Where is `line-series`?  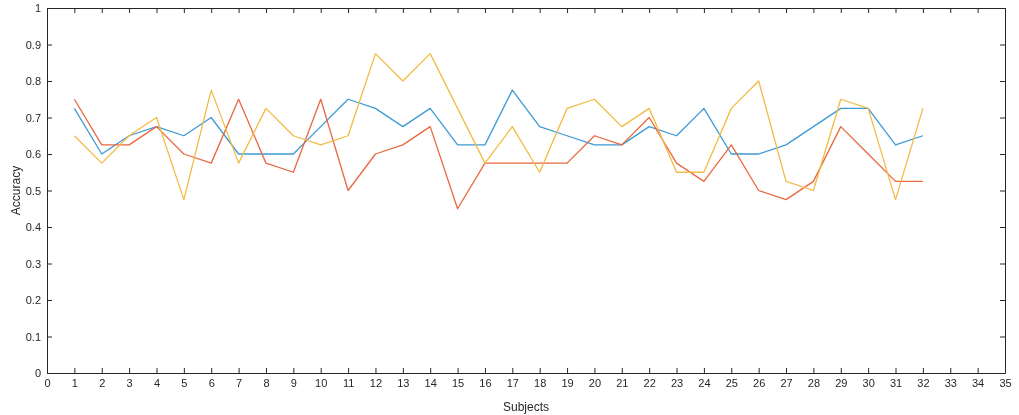
line-series is located at coordinates (498, 122).